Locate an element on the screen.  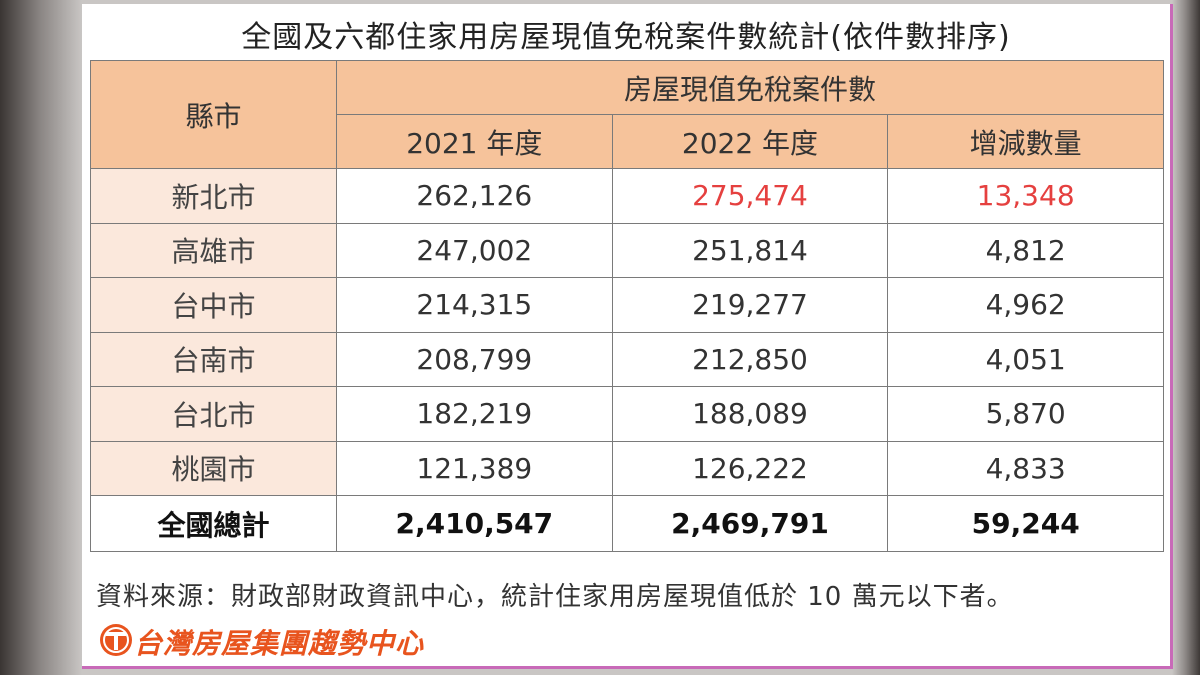
value-2021-cell: 262,126 is located at coordinates (474, 196).